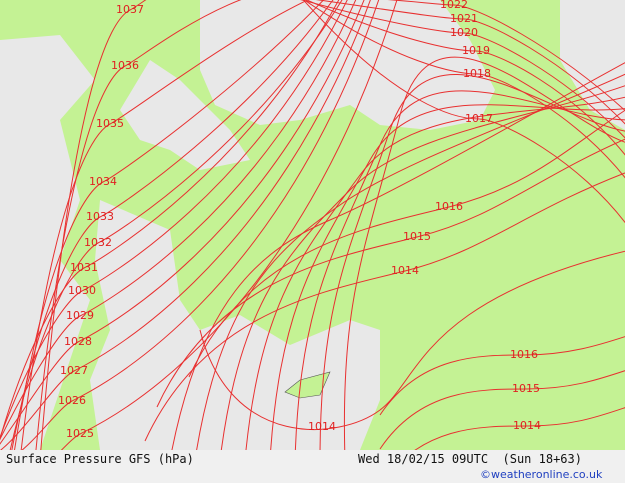  Describe the element at coordinates (80, 433) in the screenshot. I see `isobar-label: 1025` at that location.